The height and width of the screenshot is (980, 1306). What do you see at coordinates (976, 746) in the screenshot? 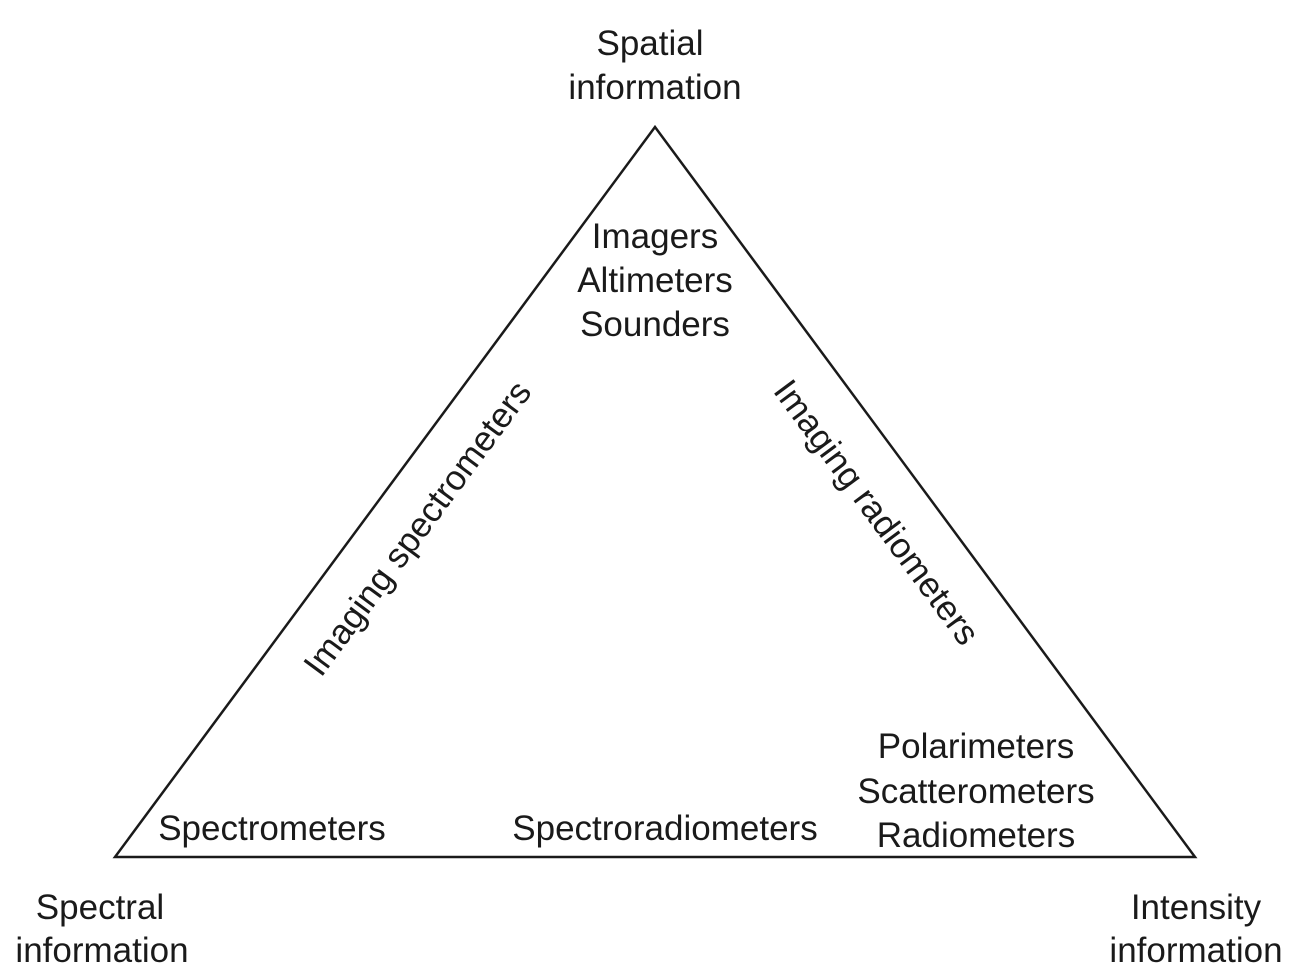
I see `instrument-label-polarimeters: Polarimeters` at bounding box center [976, 746].